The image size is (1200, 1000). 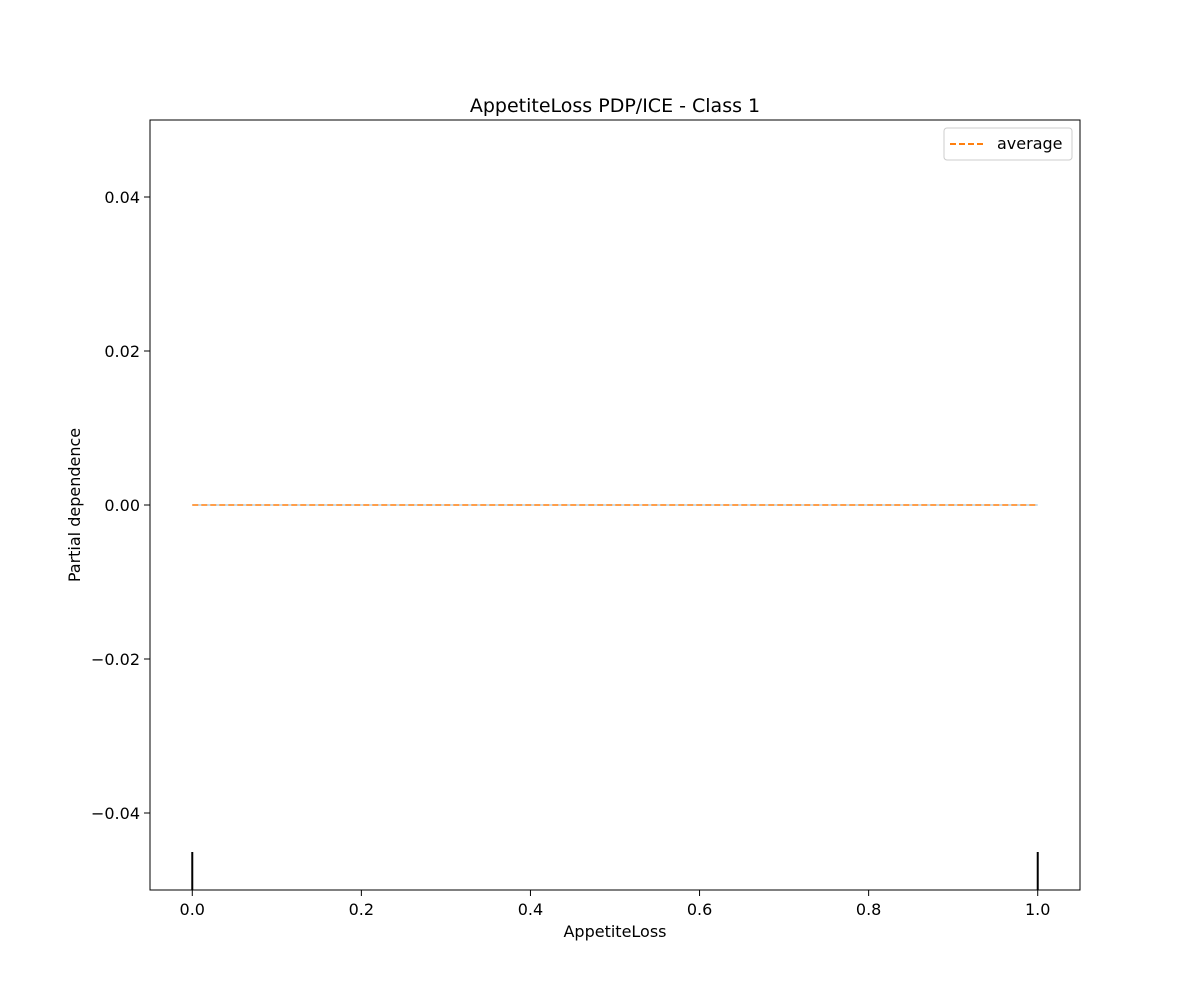 What do you see at coordinates (74, 505) in the screenshot?
I see `y-axis-label: Partial dependence` at bounding box center [74, 505].